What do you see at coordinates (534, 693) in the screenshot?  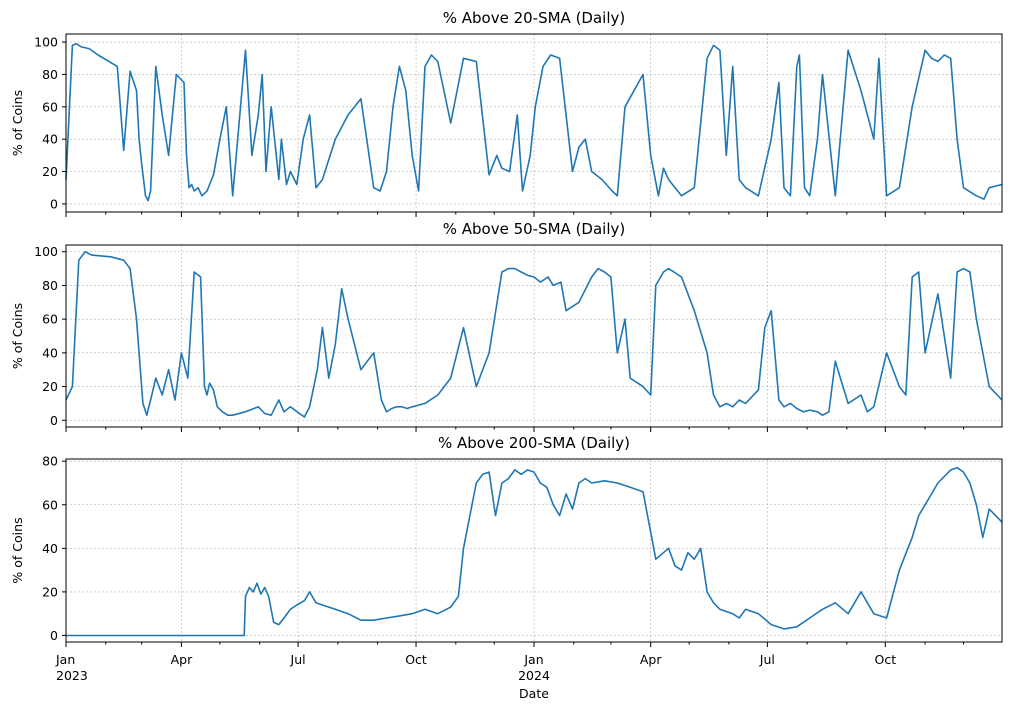 I see `x-axis-label: Date` at bounding box center [534, 693].